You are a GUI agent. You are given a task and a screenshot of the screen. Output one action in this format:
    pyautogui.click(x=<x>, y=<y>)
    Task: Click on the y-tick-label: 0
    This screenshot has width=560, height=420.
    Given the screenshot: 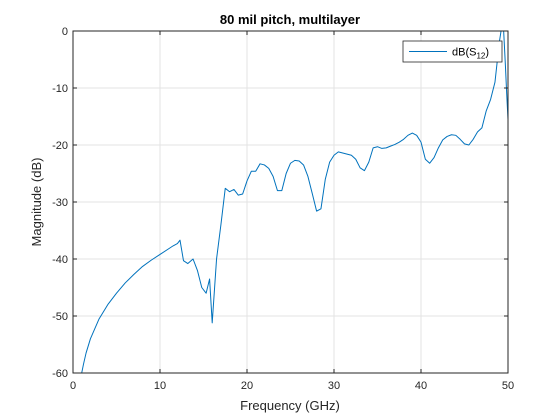 What is the action you would take?
    pyautogui.click(x=65, y=32)
    